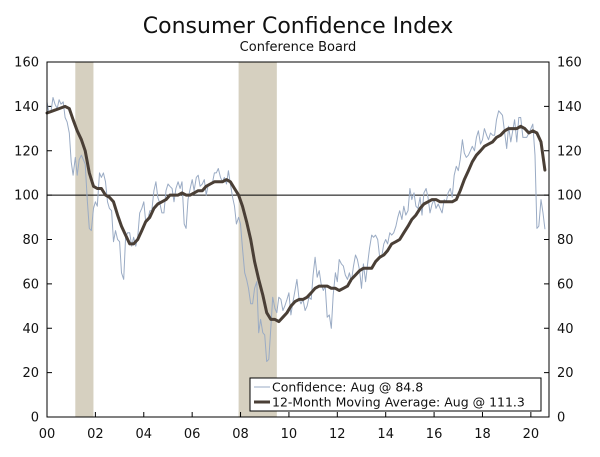 The height and width of the screenshot is (457, 600). Describe the element at coordinates (569, 63) in the screenshot. I see `y-tick-right-label: 160` at that location.